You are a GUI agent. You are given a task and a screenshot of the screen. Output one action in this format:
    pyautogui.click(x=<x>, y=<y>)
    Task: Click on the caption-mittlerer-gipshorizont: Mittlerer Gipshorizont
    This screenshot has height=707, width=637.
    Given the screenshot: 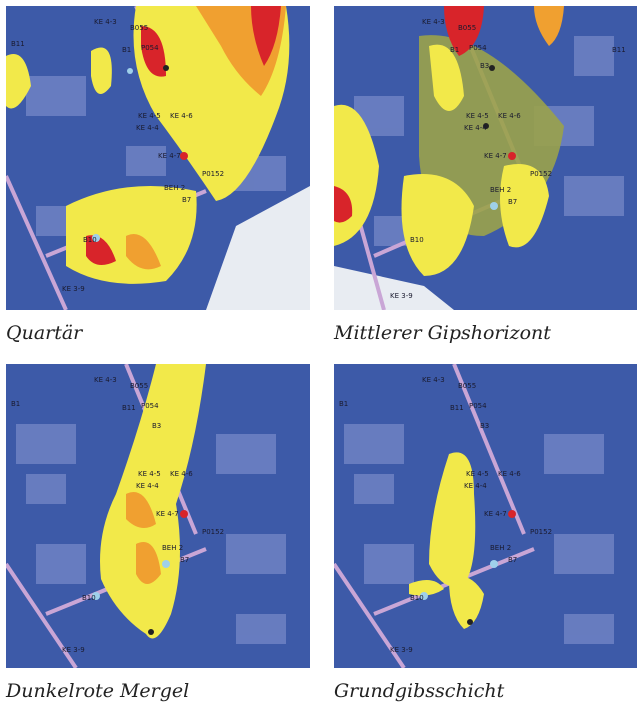 What is the action you would take?
    pyautogui.click(x=442, y=333)
    